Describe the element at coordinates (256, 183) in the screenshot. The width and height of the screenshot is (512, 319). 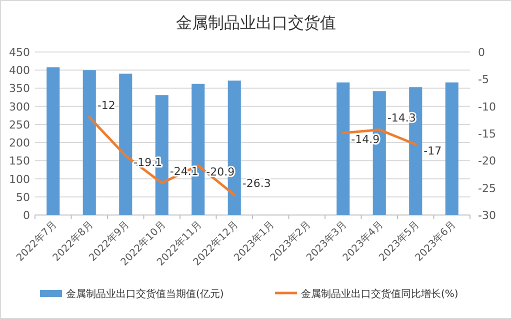
I see `data-label: -26.3` at that location.